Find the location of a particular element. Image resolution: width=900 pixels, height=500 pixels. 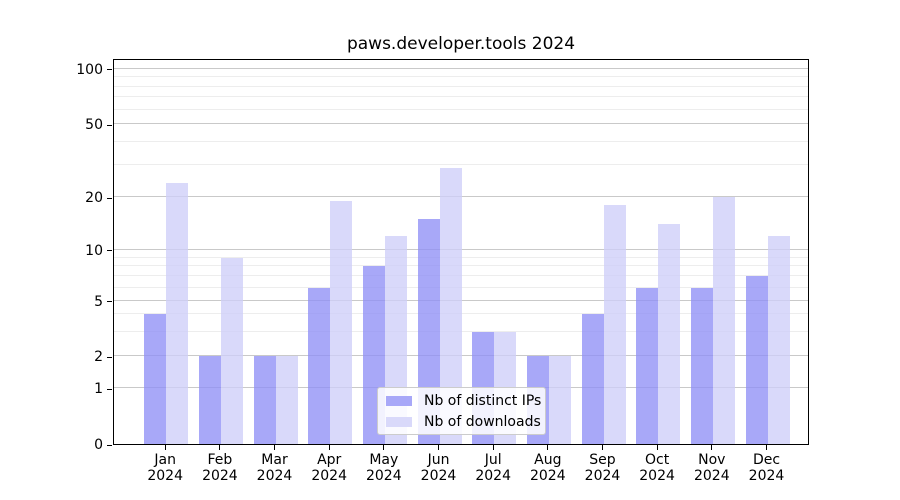

x-tick-label-aug: Aug 2024 is located at coordinates (548, 468).